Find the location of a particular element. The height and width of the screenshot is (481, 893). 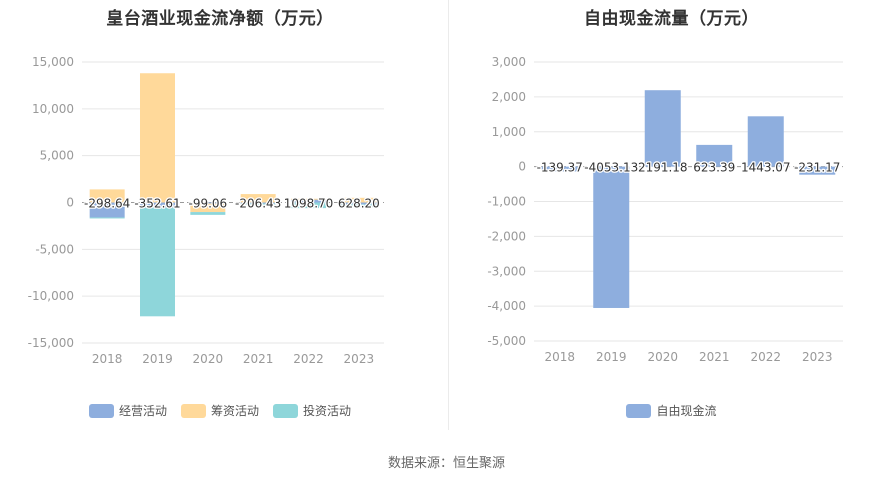

chart-title: 自由现金流量（万元） is located at coordinates (671, 19).